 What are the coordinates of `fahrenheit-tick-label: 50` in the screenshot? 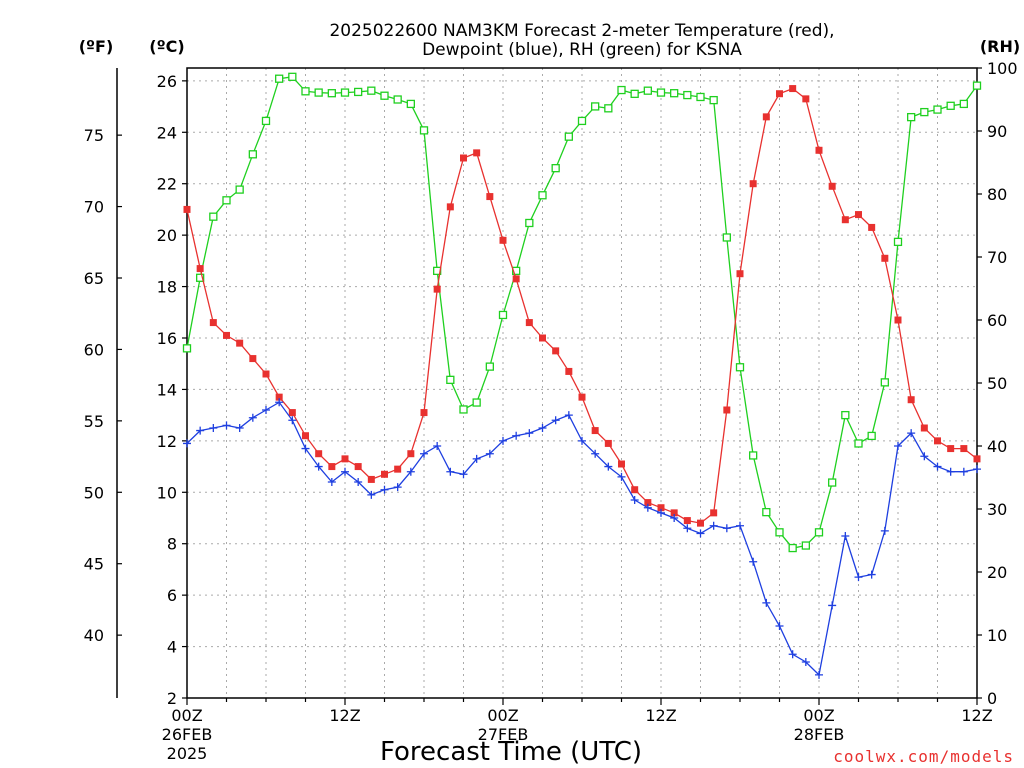 It's located at (94, 492).